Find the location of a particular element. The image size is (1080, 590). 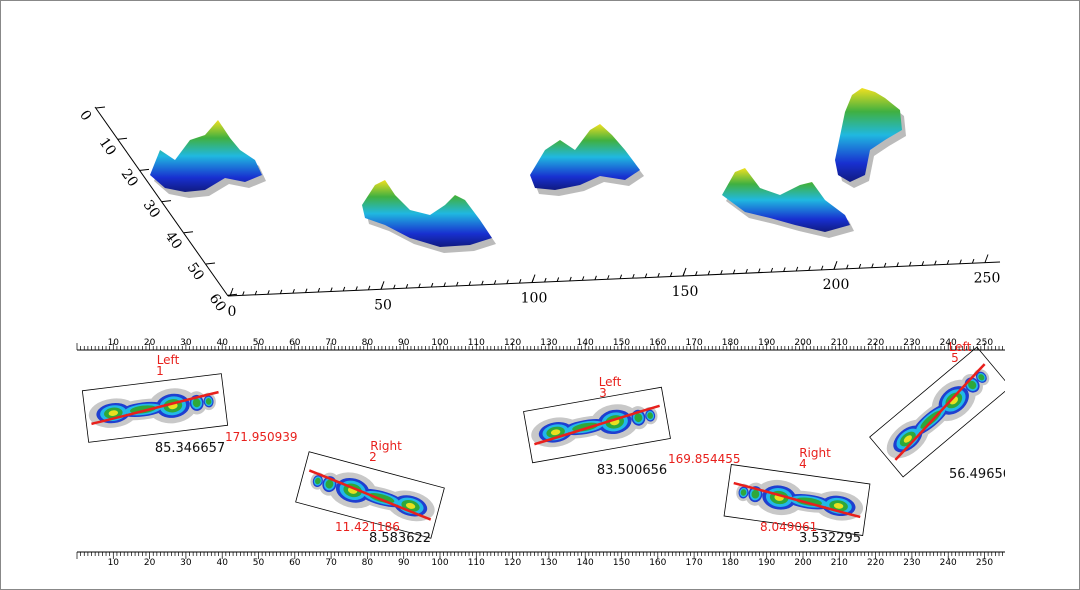

red-measure: 11.421186 is located at coordinates (367, 527).